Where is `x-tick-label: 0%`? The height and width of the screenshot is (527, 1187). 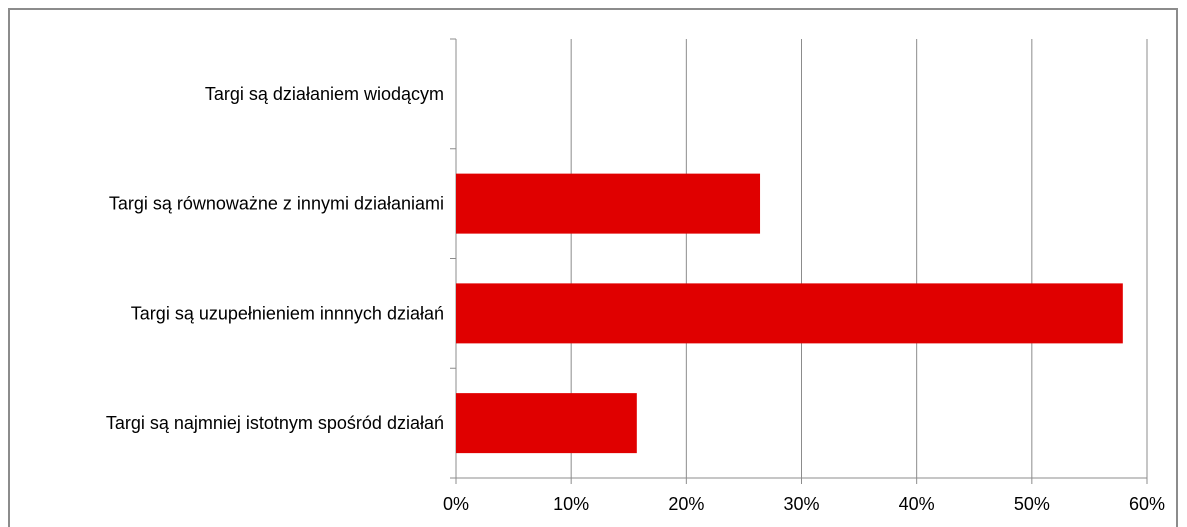
x-tick-label: 0% is located at coordinates (456, 504).